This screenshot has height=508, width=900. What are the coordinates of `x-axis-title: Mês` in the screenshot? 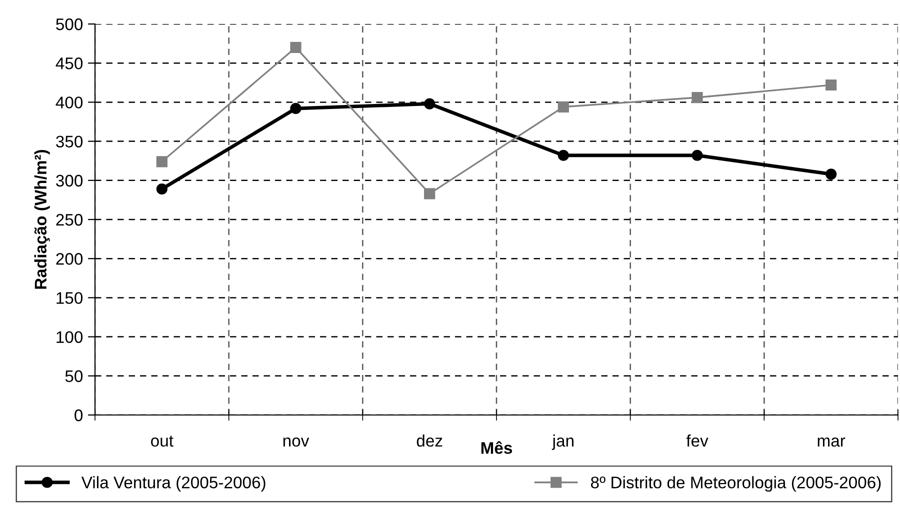 It's located at (496, 447).